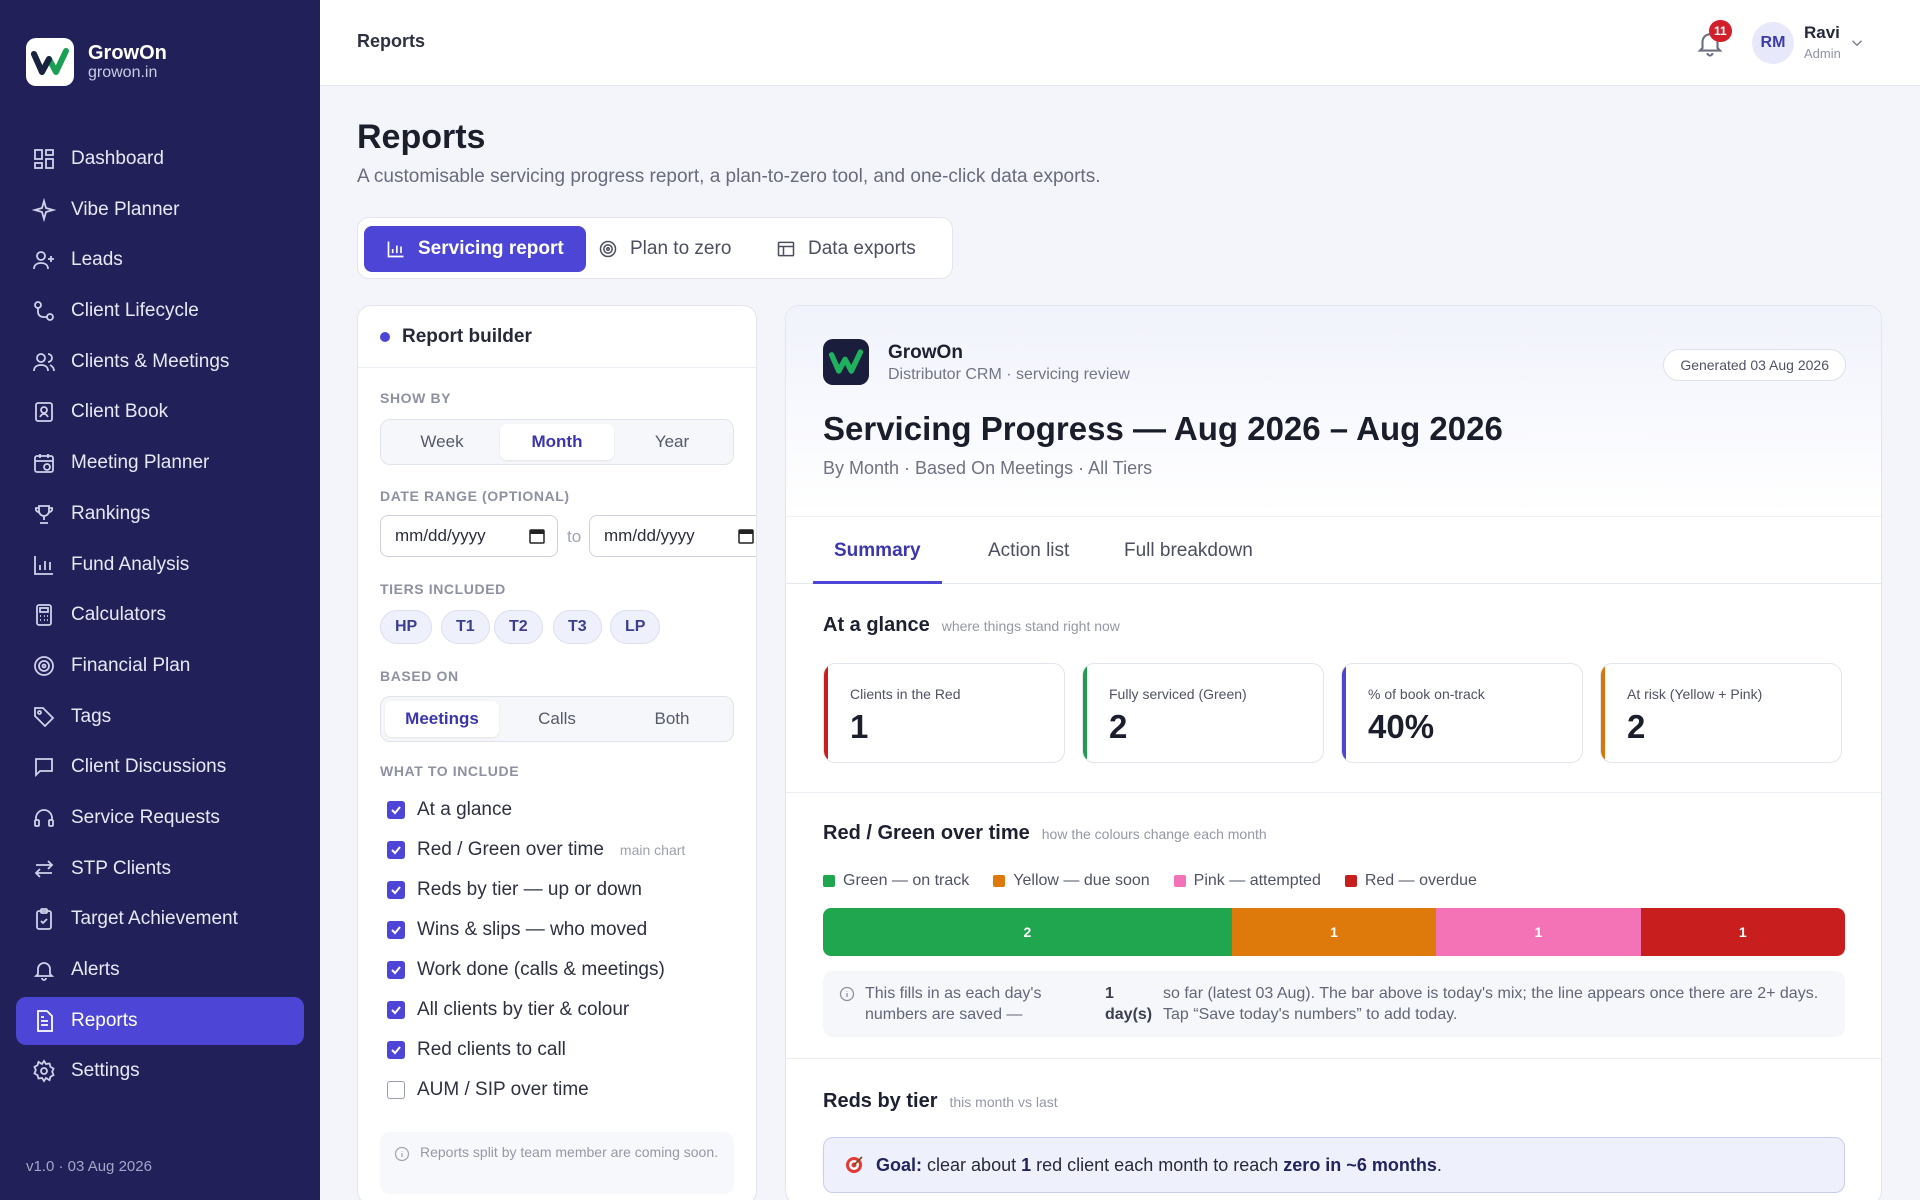  What do you see at coordinates (96, 62) in the screenshot?
I see `brand: GrowOn growon.in` at bounding box center [96, 62].